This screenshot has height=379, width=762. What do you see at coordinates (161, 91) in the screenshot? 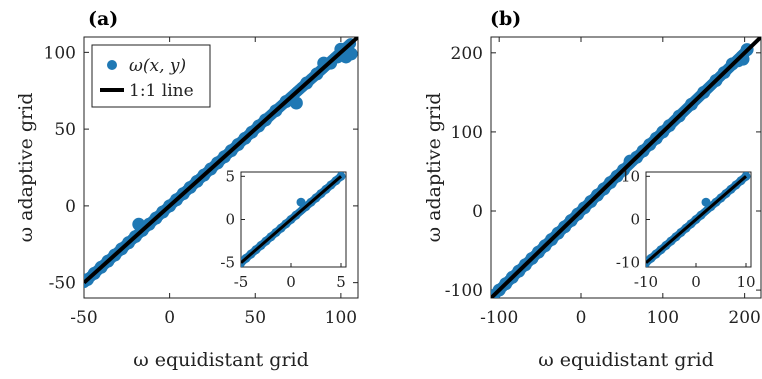
I see `legend-label-line: 1:1 line` at bounding box center [161, 91].